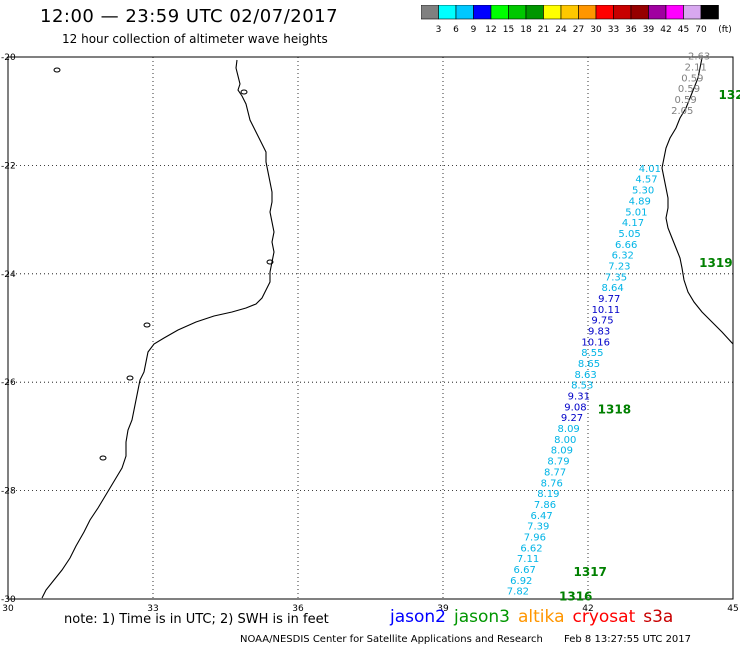  I want to click on wave-height-label: 6.67, so click(525, 570).